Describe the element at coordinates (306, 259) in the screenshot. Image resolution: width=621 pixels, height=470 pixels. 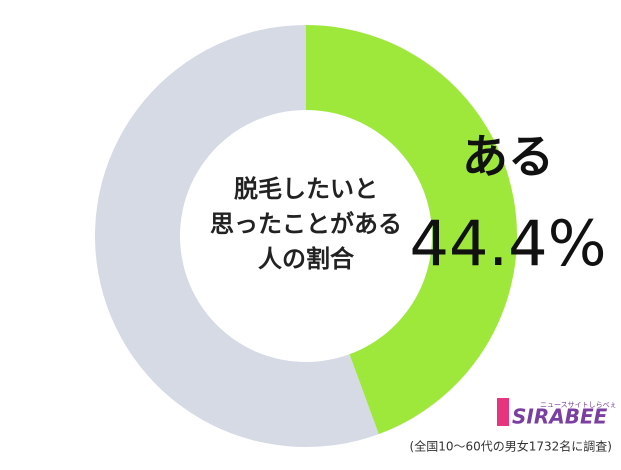
I see `center-title: 人の割合` at that location.